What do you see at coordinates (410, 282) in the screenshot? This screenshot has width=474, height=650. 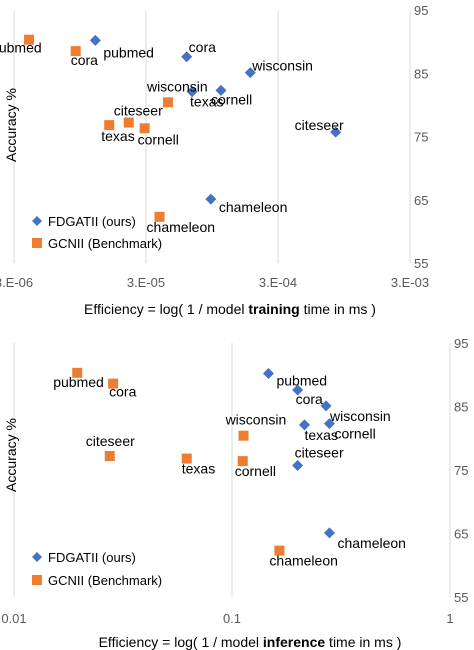 I see `x-tick-label: 3.E-03` at bounding box center [410, 282].